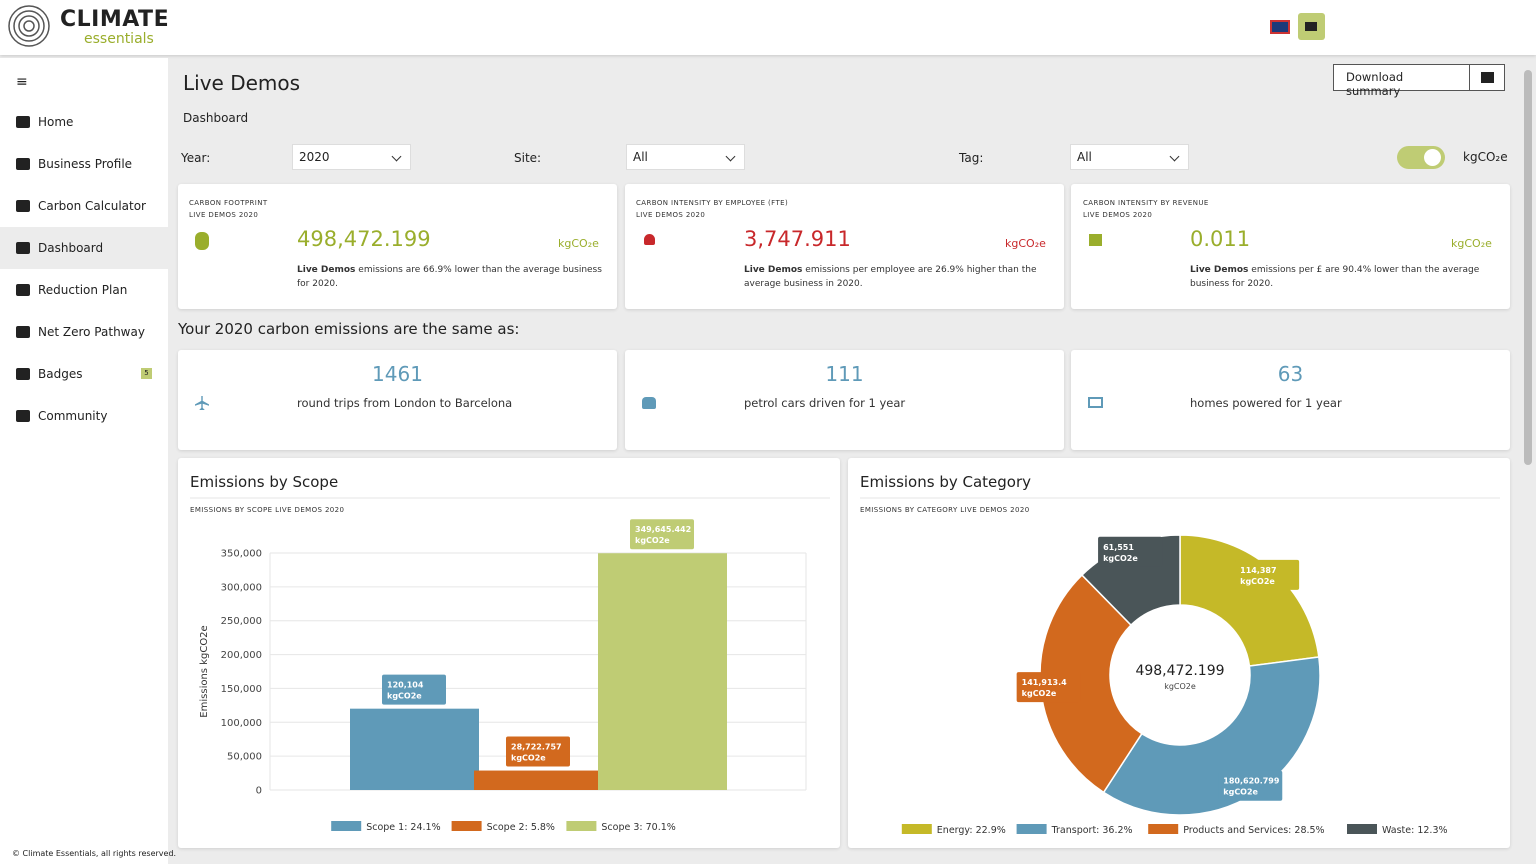 This screenshot has width=1536, height=864. I want to click on value-label: 28,722.757, so click(536, 747).